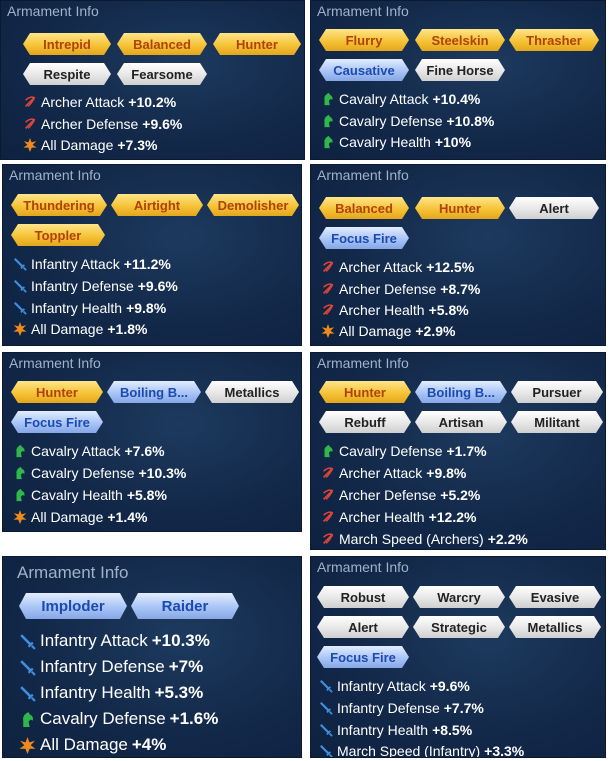 Image resolution: width=609 pixels, height=761 pixels. I want to click on stat-value: +1.6%, so click(194, 718).